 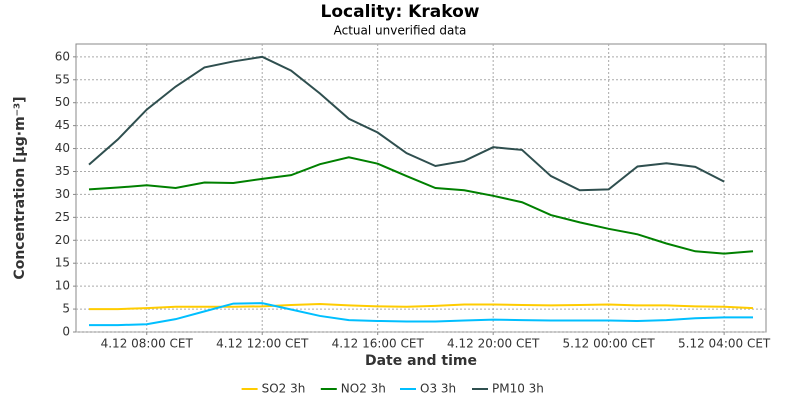 What do you see at coordinates (262, 344) in the screenshot?
I see `x-tick-label: 4.12 12:00 CET` at bounding box center [262, 344].